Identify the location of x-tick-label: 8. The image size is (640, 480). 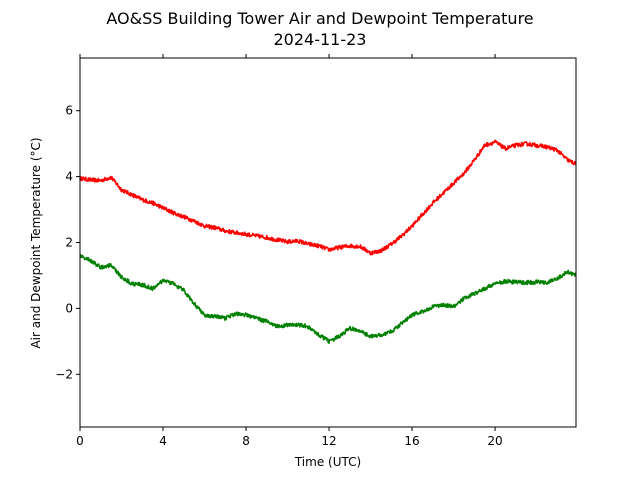
(246, 441).